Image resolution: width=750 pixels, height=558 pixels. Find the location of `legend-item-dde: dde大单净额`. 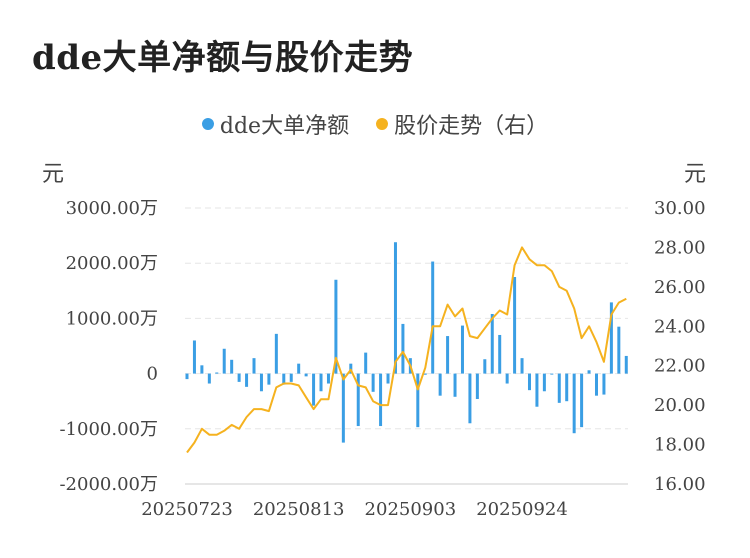

legend-item-dde: dde大单净额 is located at coordinates (275, 124).